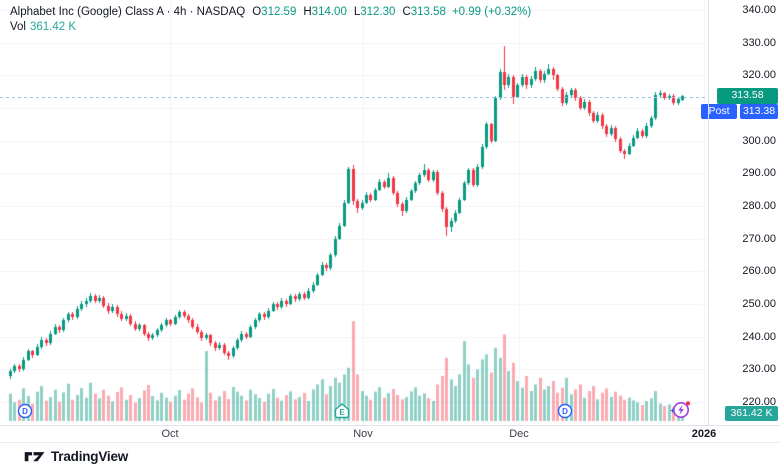  Describe the element at coordinates (759, 75) in the screenshot. I see `price-axis-label: 320.00` at that location.